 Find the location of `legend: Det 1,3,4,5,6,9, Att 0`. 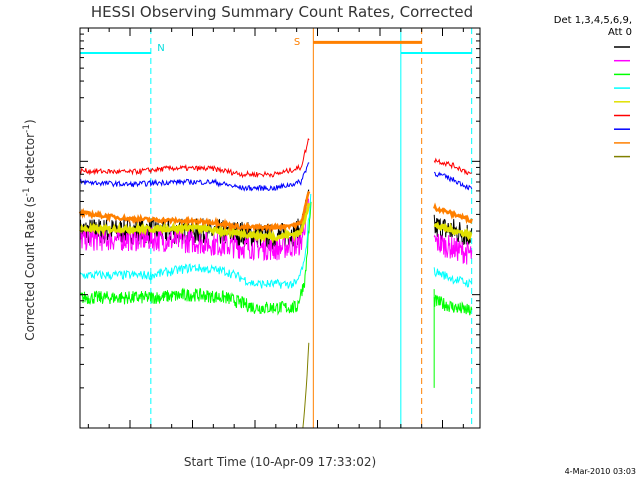

legend: Det 1,3,4,5,6,9, Att 0 is located at coordinates (593, 86).